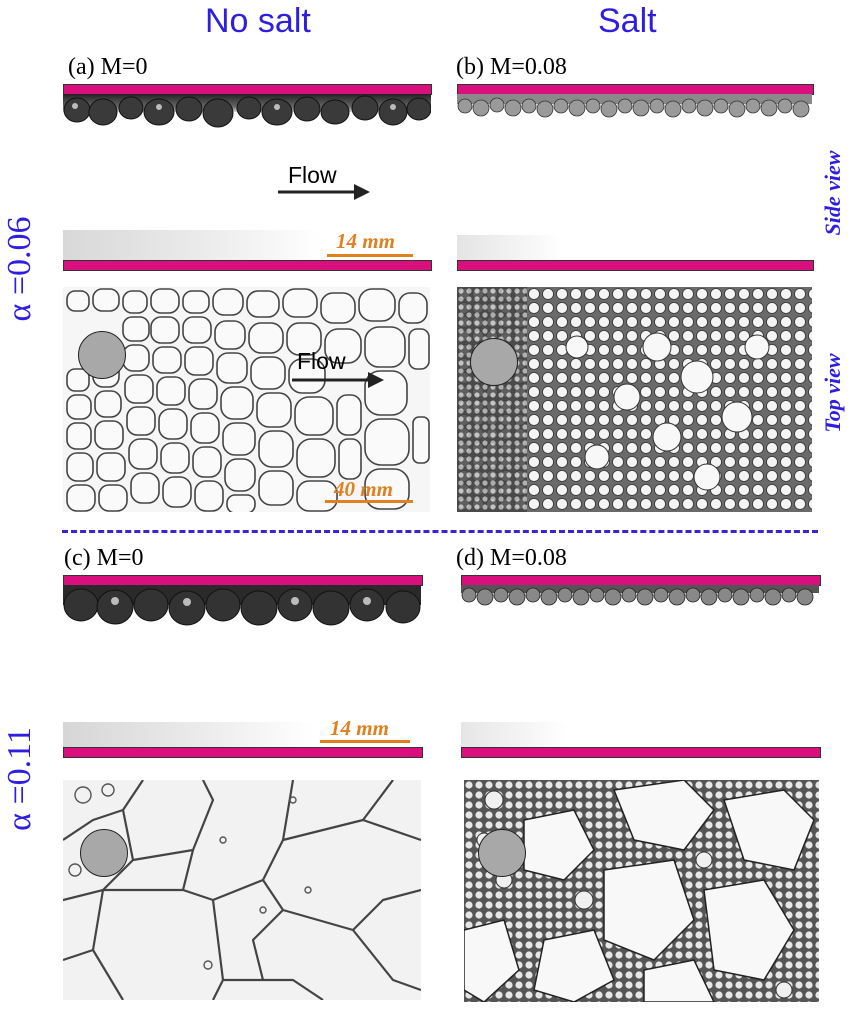 This screenshot has width=852, height=1018. Describe the element at coordinates (369, 501) in the screenshot. I see `scale-bar-top-a` at that location.